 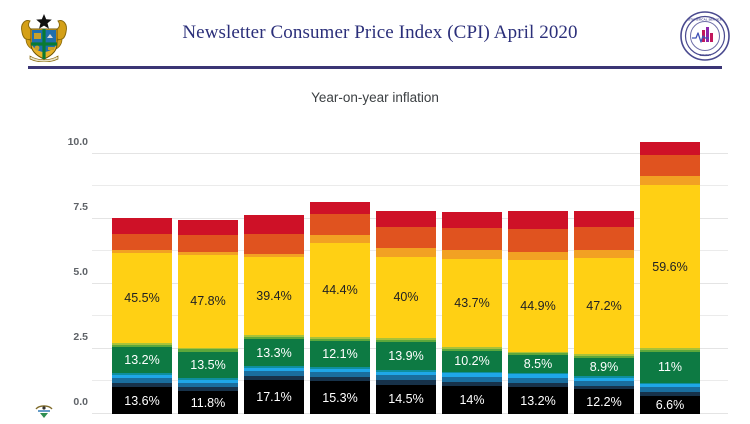 I want to click on bar-segment-food-and-non-alcoholic-beverages: 12.2%, so click(x=604, y=401).